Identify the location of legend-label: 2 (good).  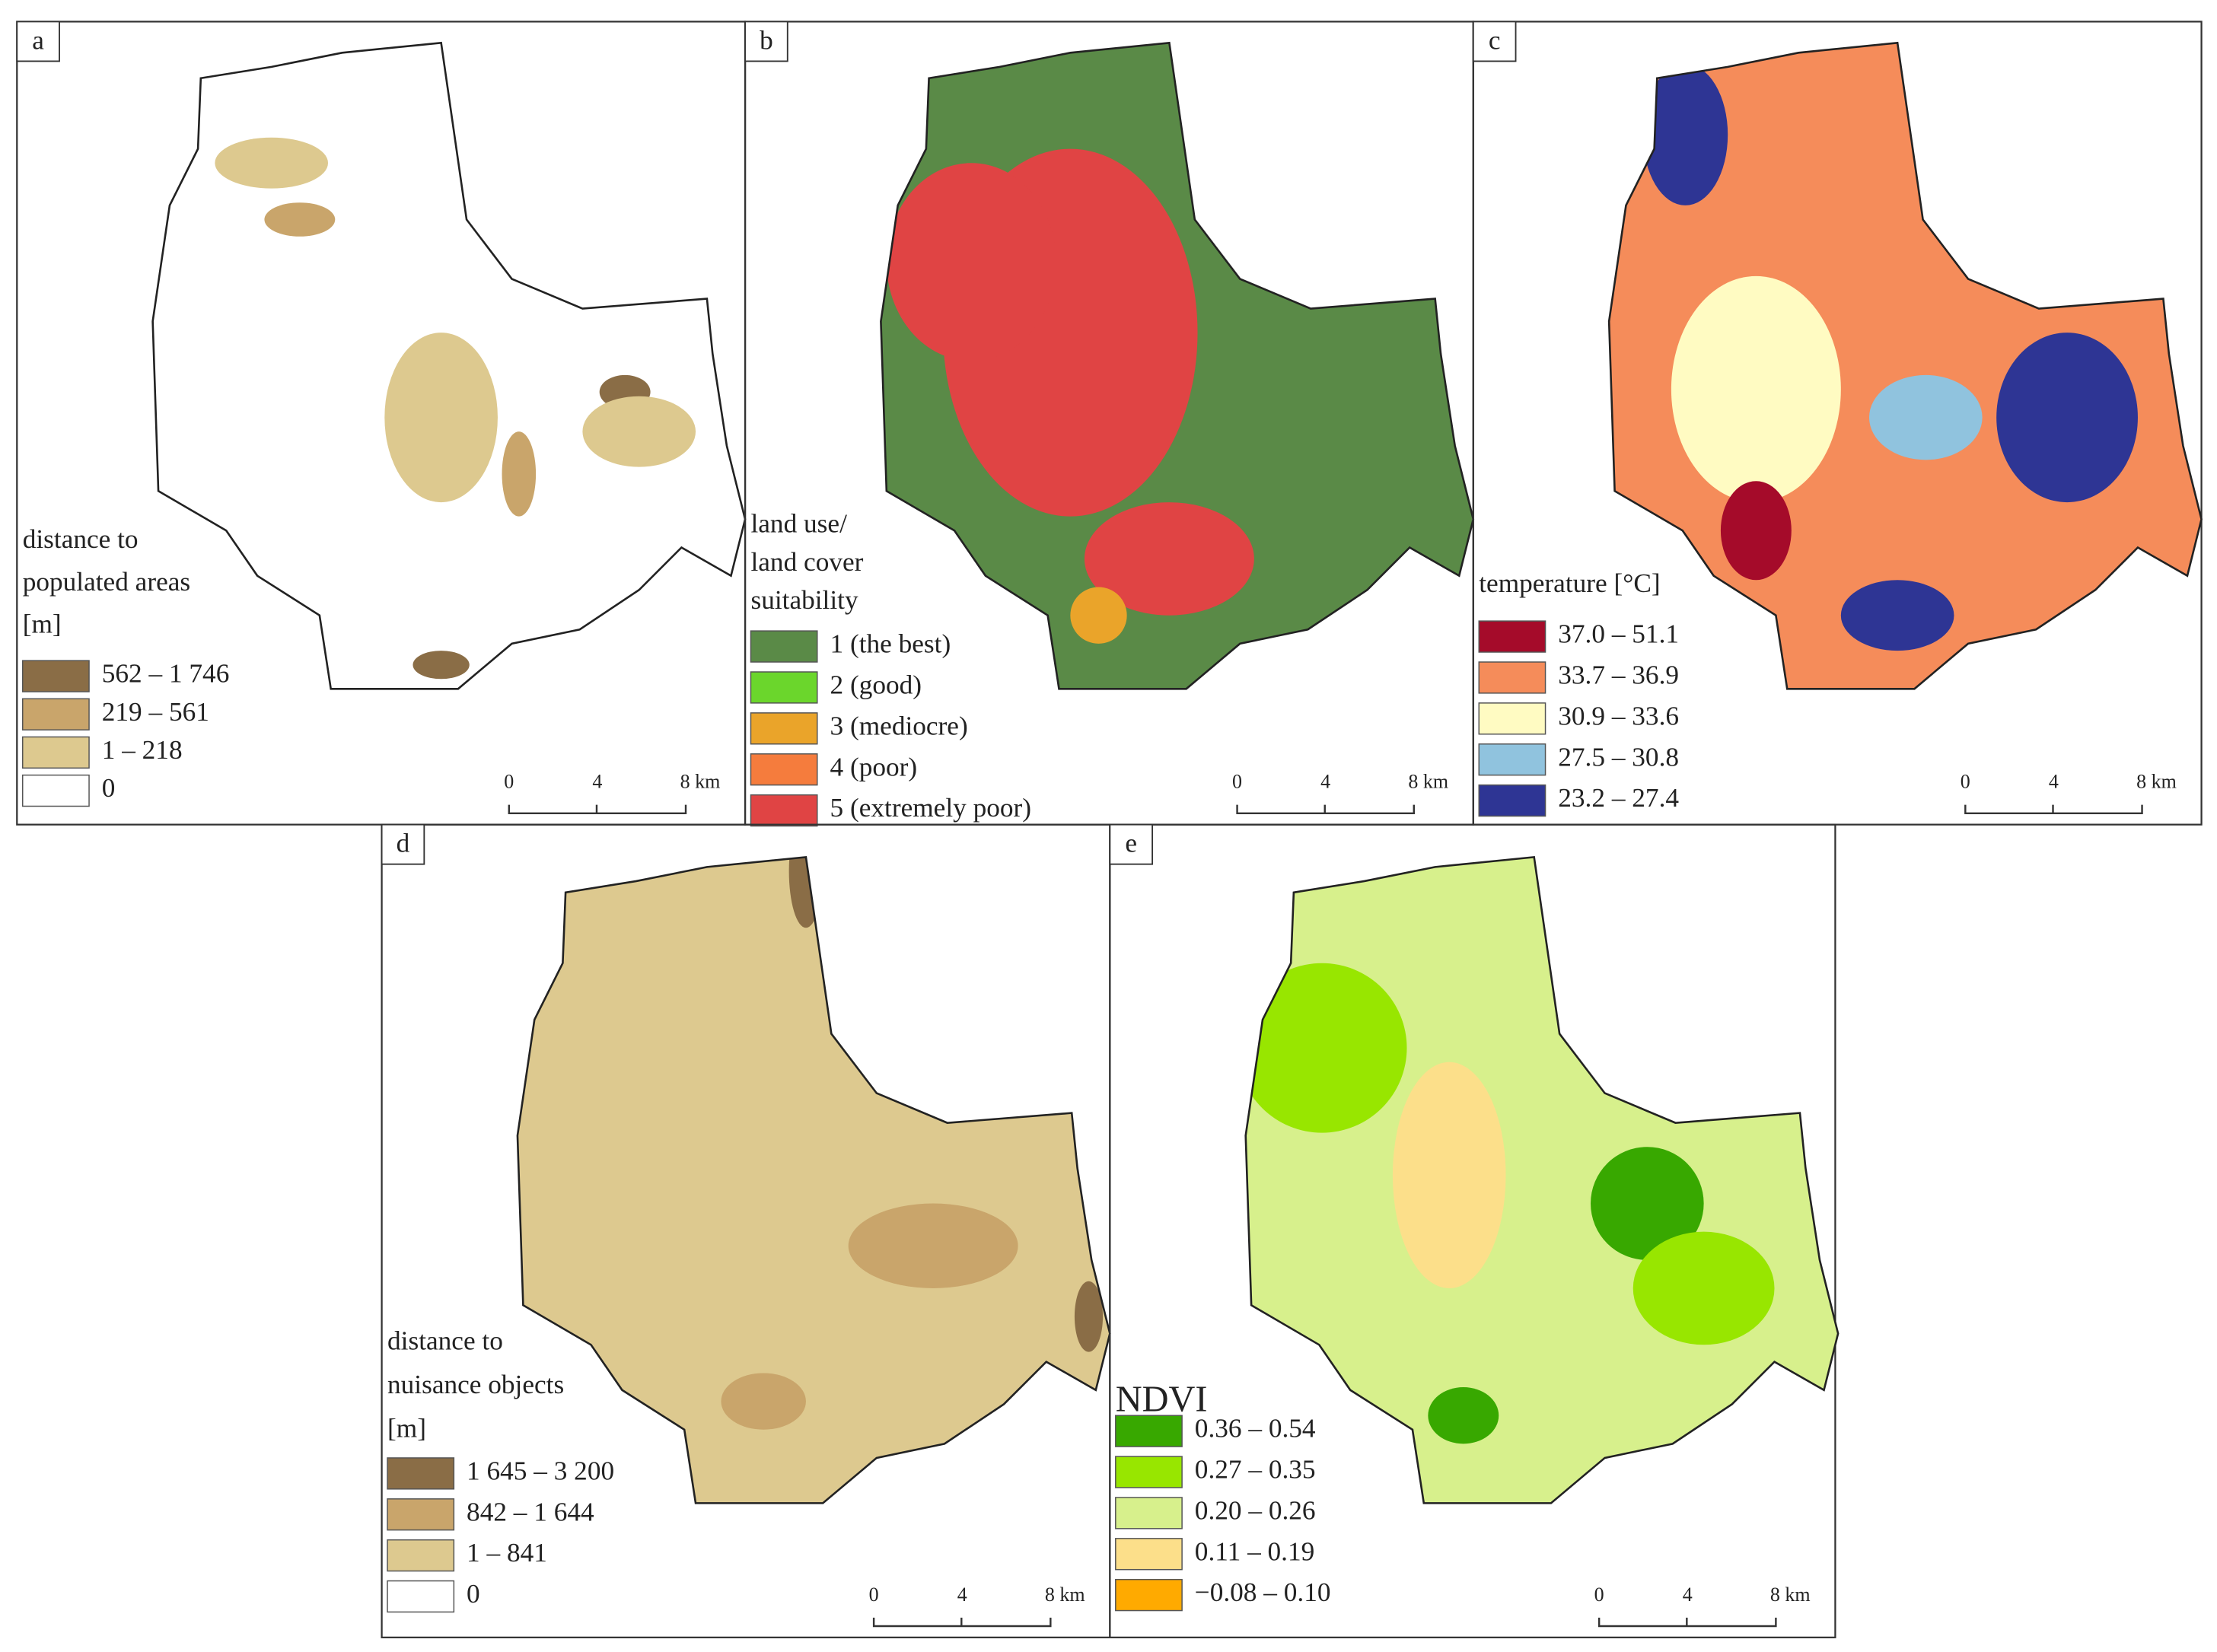
(876, 685).